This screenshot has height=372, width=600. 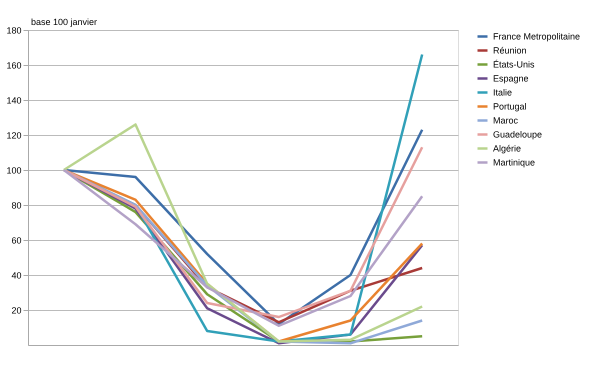 I want to click on text: base 100 janvier, so click(x=64, y=22).